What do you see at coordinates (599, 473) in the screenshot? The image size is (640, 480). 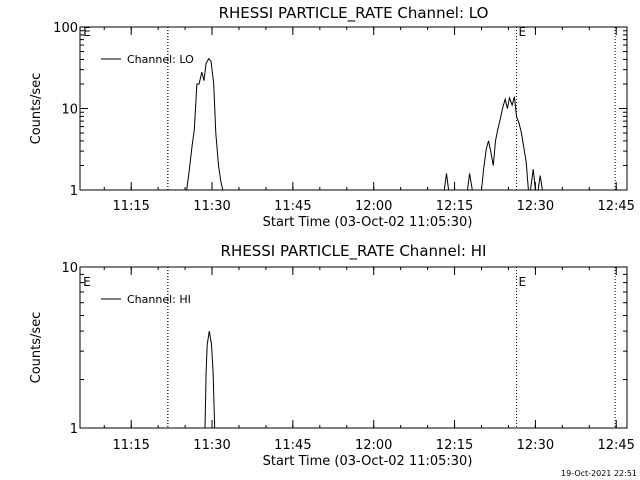 I see `plot-timestamp: 19-Oct-2021 22:51` at bounding box center [599, 473].